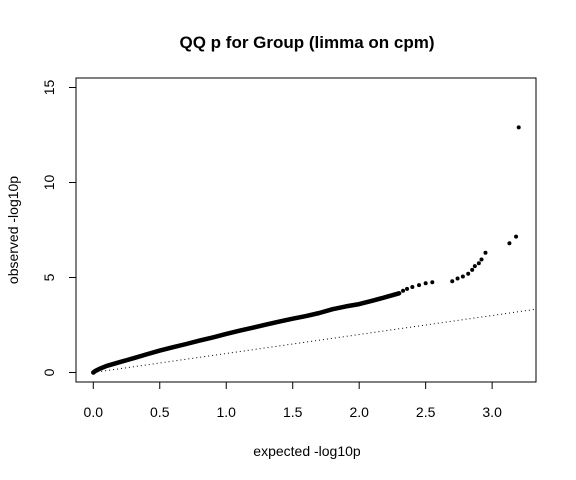 This screenshot has width=576, height=480. What do you see at coordinates (226, 412) in the screenshot?
I see `x-tick-label: 1.0` at bounding box center [226, 412].